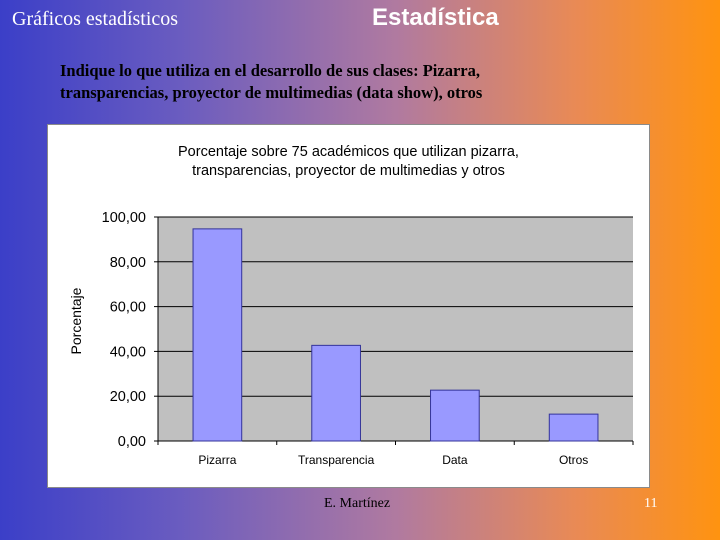 The image size is (720, 540). Describe the element at coordinates (651, 503) in the screenshot. I see `page-number: 11` at that location.